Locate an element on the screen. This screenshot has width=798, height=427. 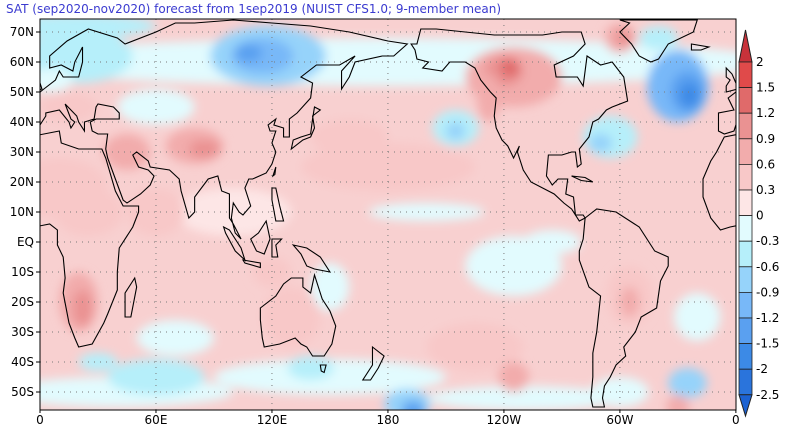
legend-label: -2 is located at coordinates (762, 369).